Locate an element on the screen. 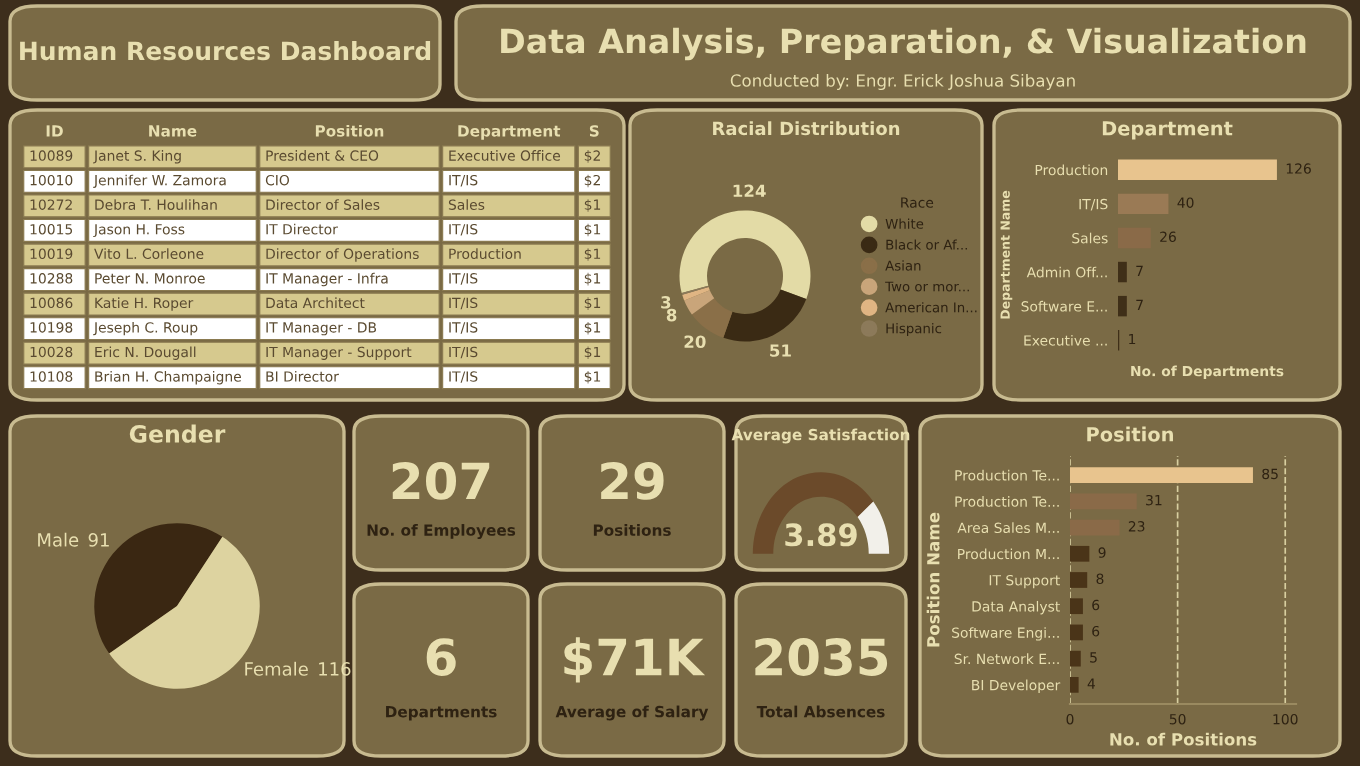  text: 2035 is located at coordinates (821, 657).